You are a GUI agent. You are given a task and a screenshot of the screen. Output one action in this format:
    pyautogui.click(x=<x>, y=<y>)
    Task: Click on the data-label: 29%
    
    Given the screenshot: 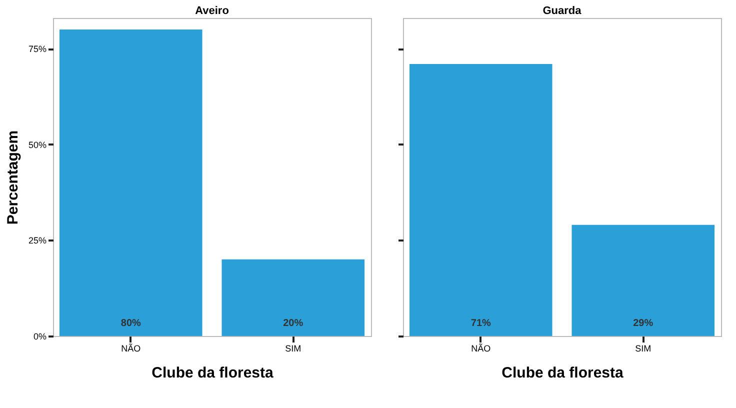 What is the action you would take?
    pyautogui.click(x=643, y=323)
    